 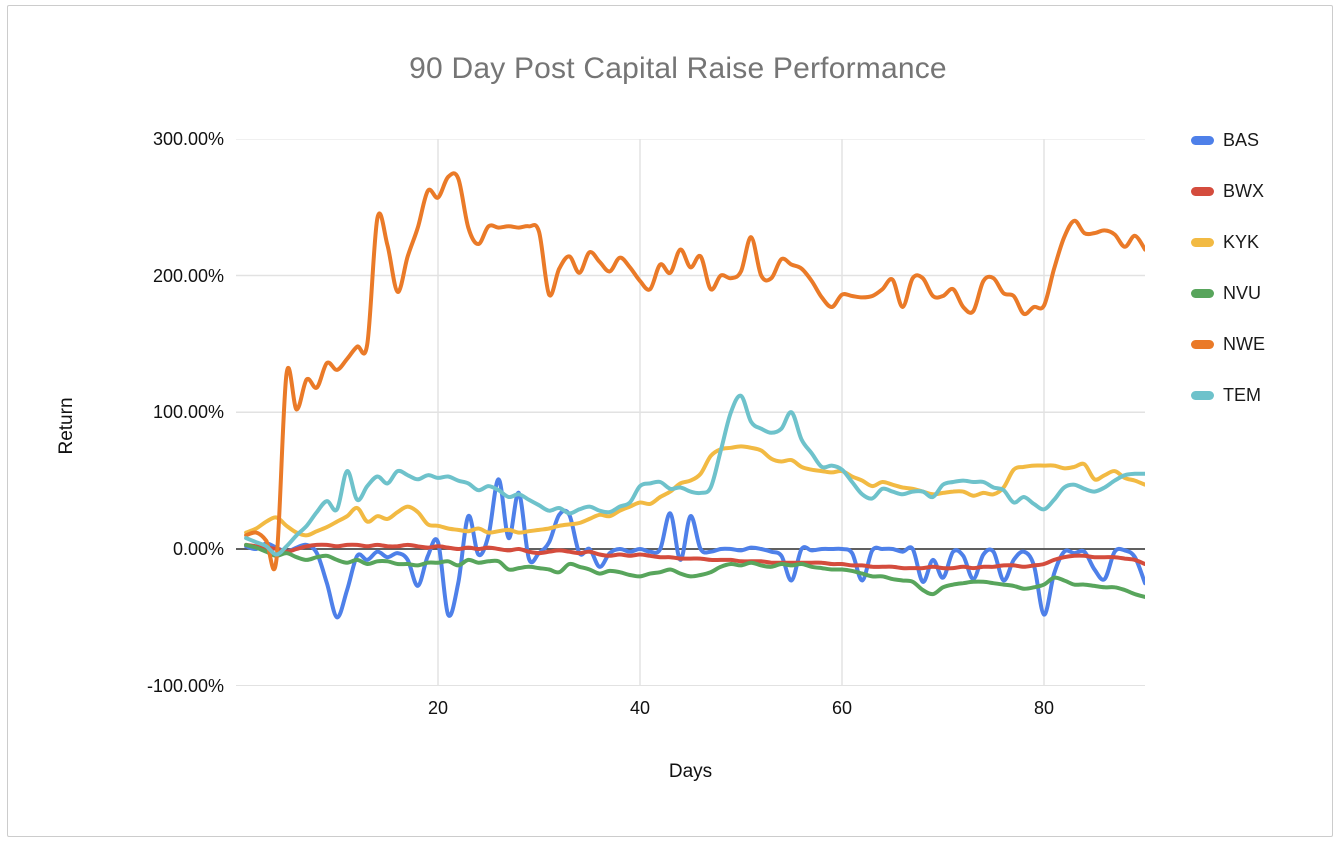 What do you see at coordinates (188, 412) in the screenshot?
I see `y-tick-label: 100.00%` at bounding box center [188, 412].